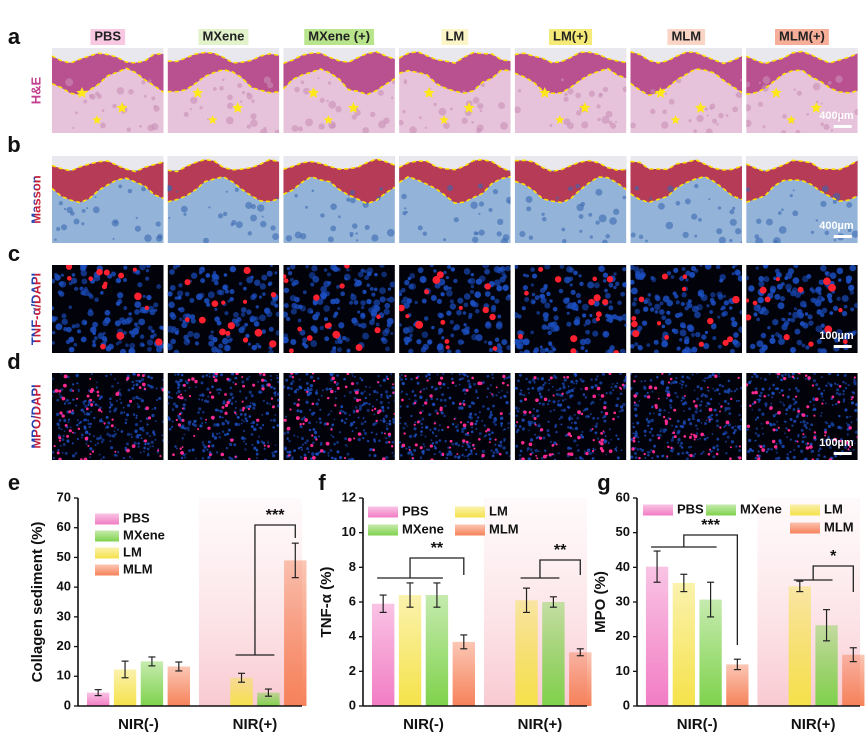 The height and width of the screenshot is (745, 865). What do you see at coordinates (683, 644) in the screenshot?
I see `bar` at bounding box center [683, 644].